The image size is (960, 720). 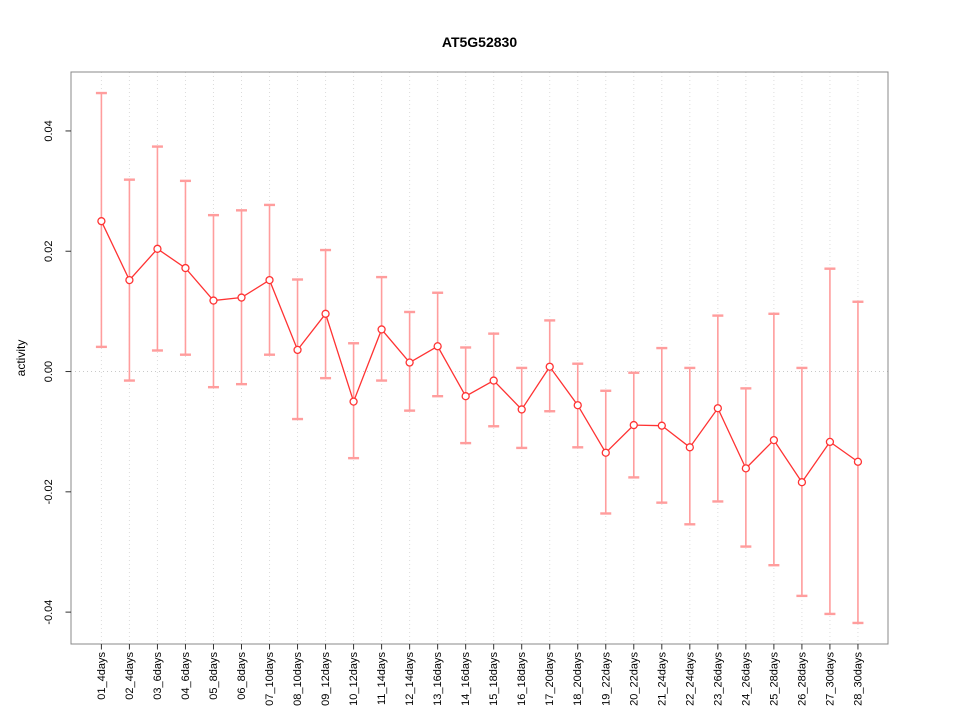 What do you see at coordinates (49, 371) in the screenshot?
I see `y-tick-label: 0.00` at bounding box center [49, 371].